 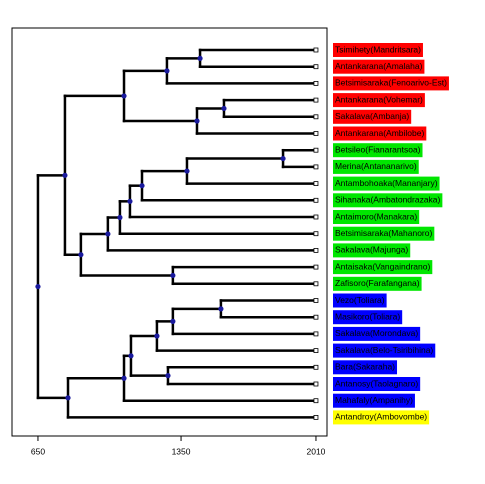 I want to click on leaf-label: Antandroy(Ambovombe), so click(x=381, y=417).